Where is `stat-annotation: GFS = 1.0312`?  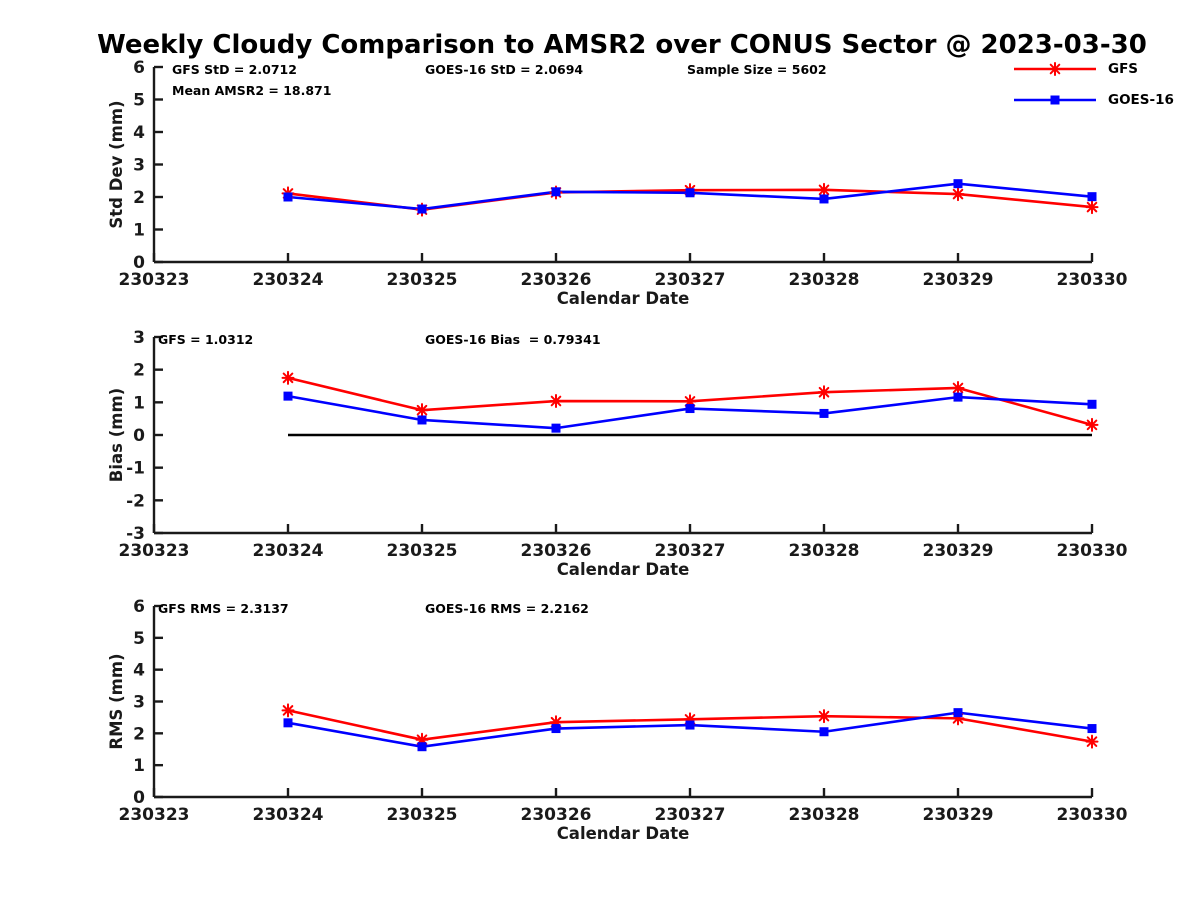
stat-annotation: GFS = 1.0312 is located at coordinates (205, 339).